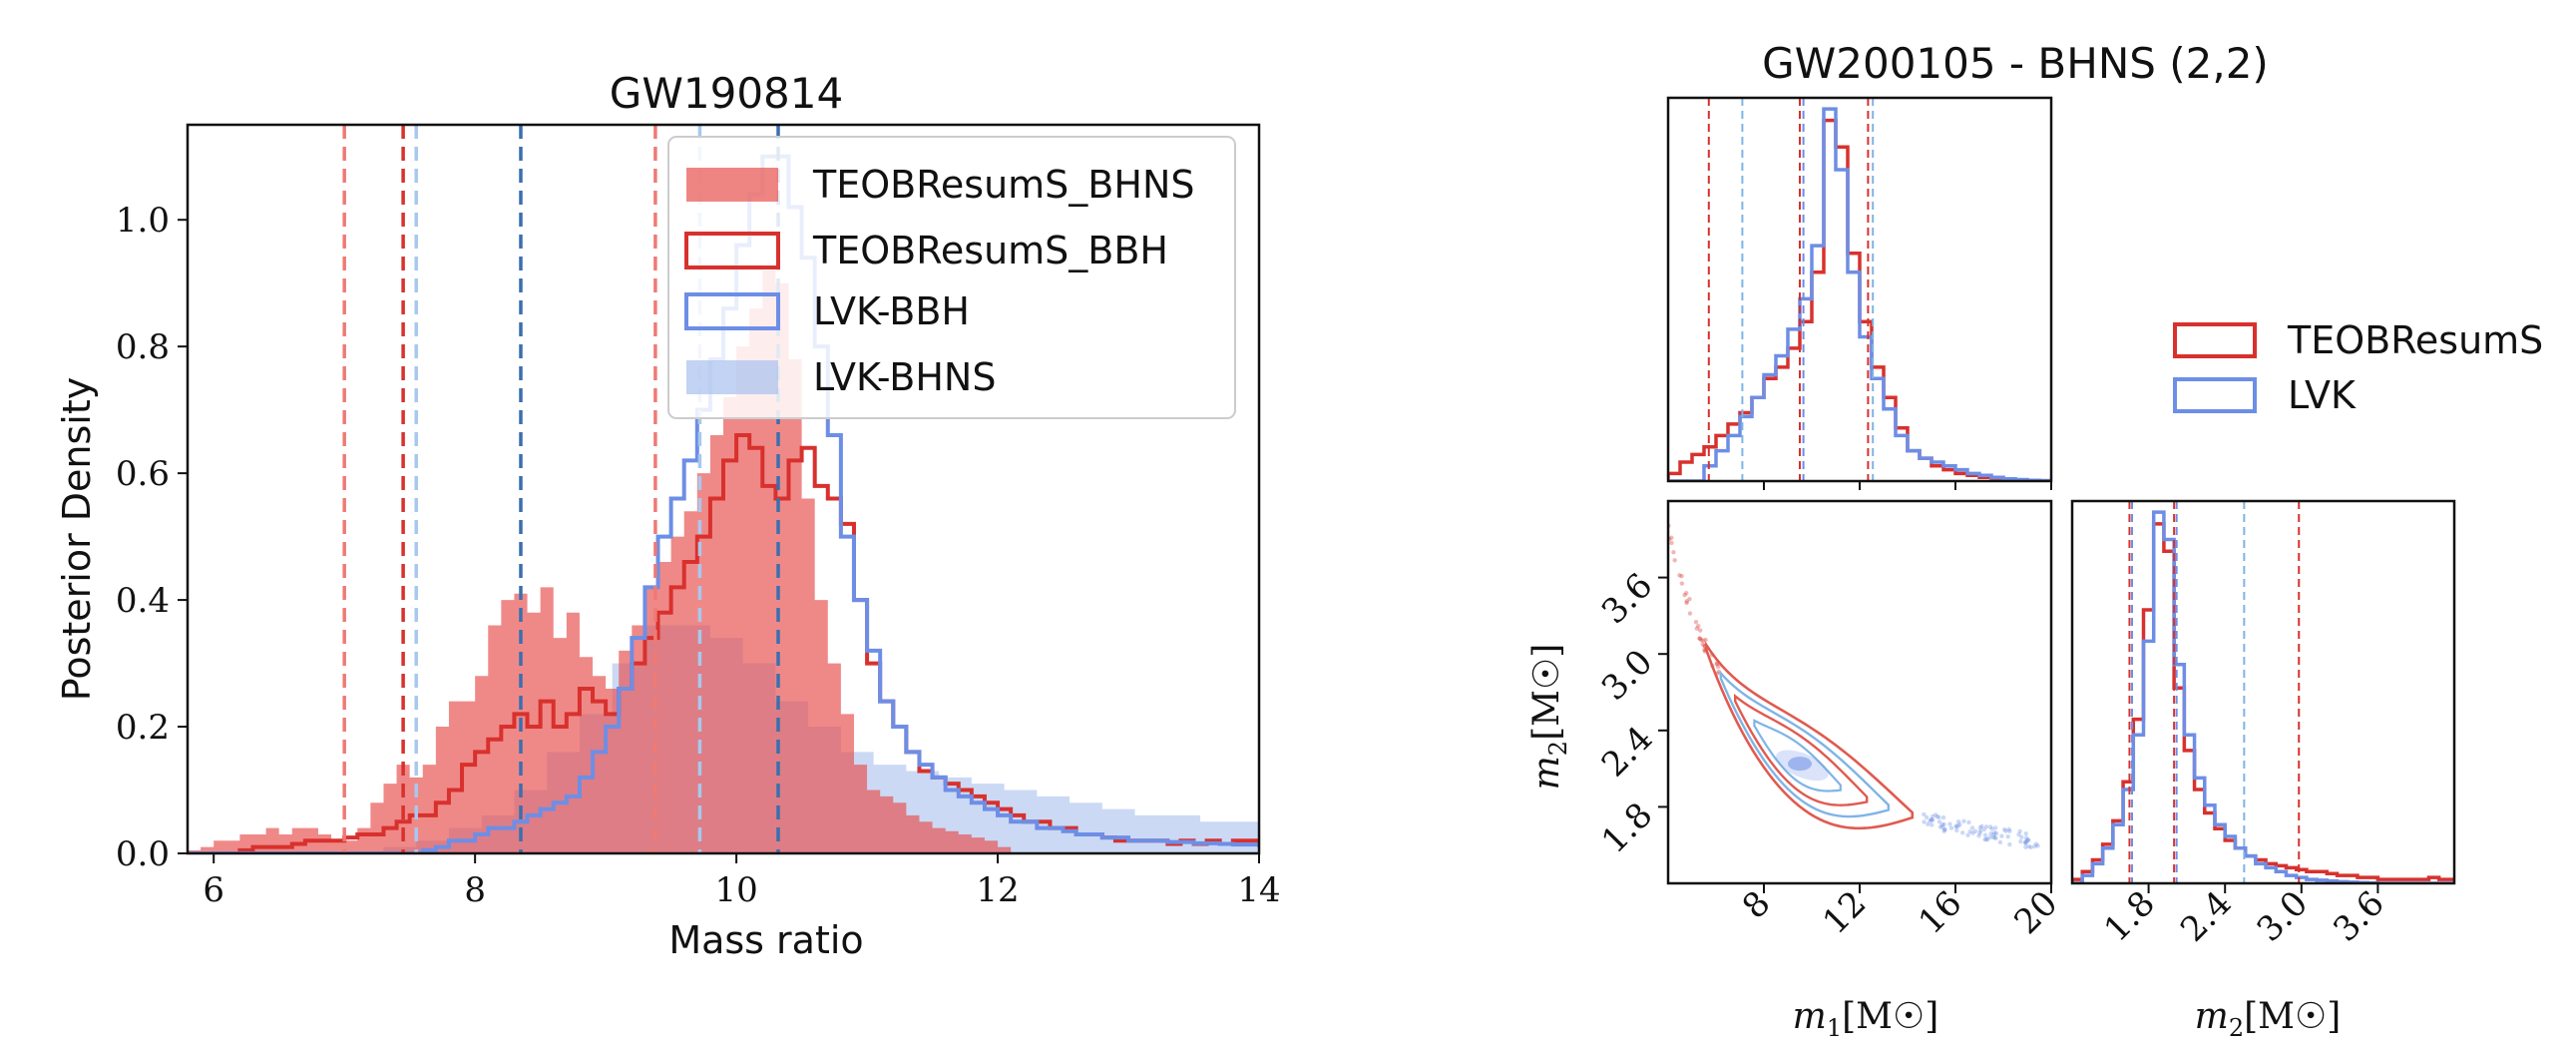 The width and height of the screenshot is (2576, 1064). What do you see at coordinates (475, 890) in the screenshot?
I see `x-tick-label: 8` at bounding box center [475, 890].